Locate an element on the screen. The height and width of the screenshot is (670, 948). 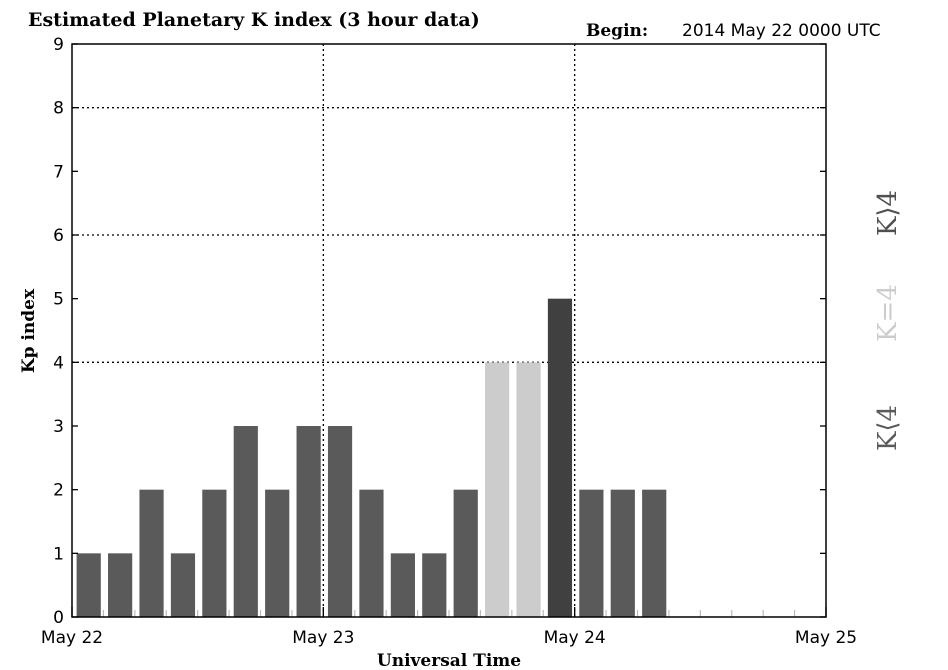
y-axis-label: Kp index is located at coordinates (29, 330).